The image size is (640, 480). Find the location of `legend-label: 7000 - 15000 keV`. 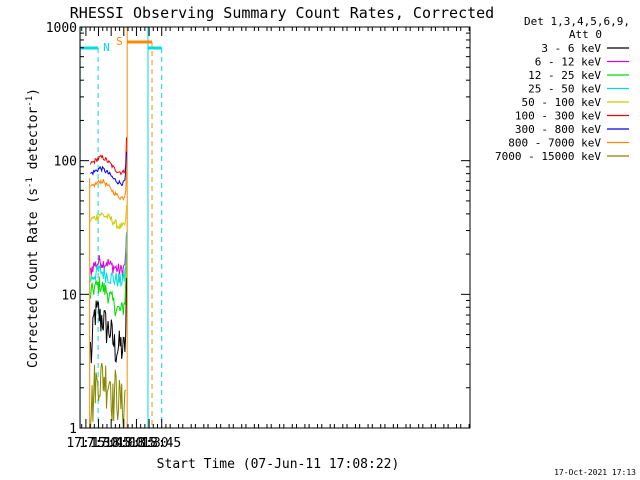

legend-label: 7000 - 15000 keV is located at coordinates (548, 156).